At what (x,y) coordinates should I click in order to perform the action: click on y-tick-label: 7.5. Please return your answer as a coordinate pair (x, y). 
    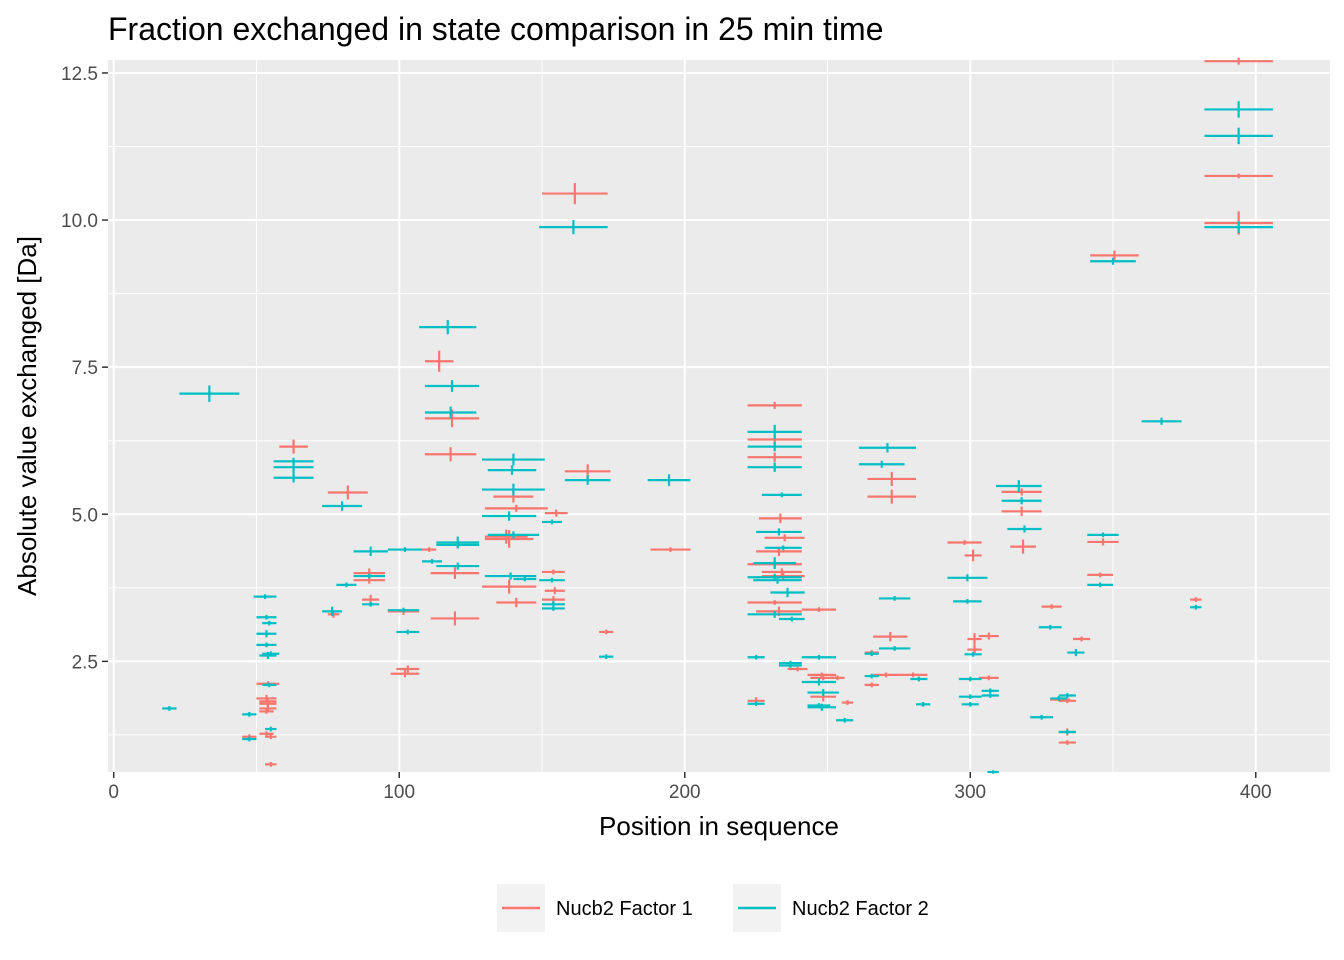
    Looking at the image, I should click on (85, 368).